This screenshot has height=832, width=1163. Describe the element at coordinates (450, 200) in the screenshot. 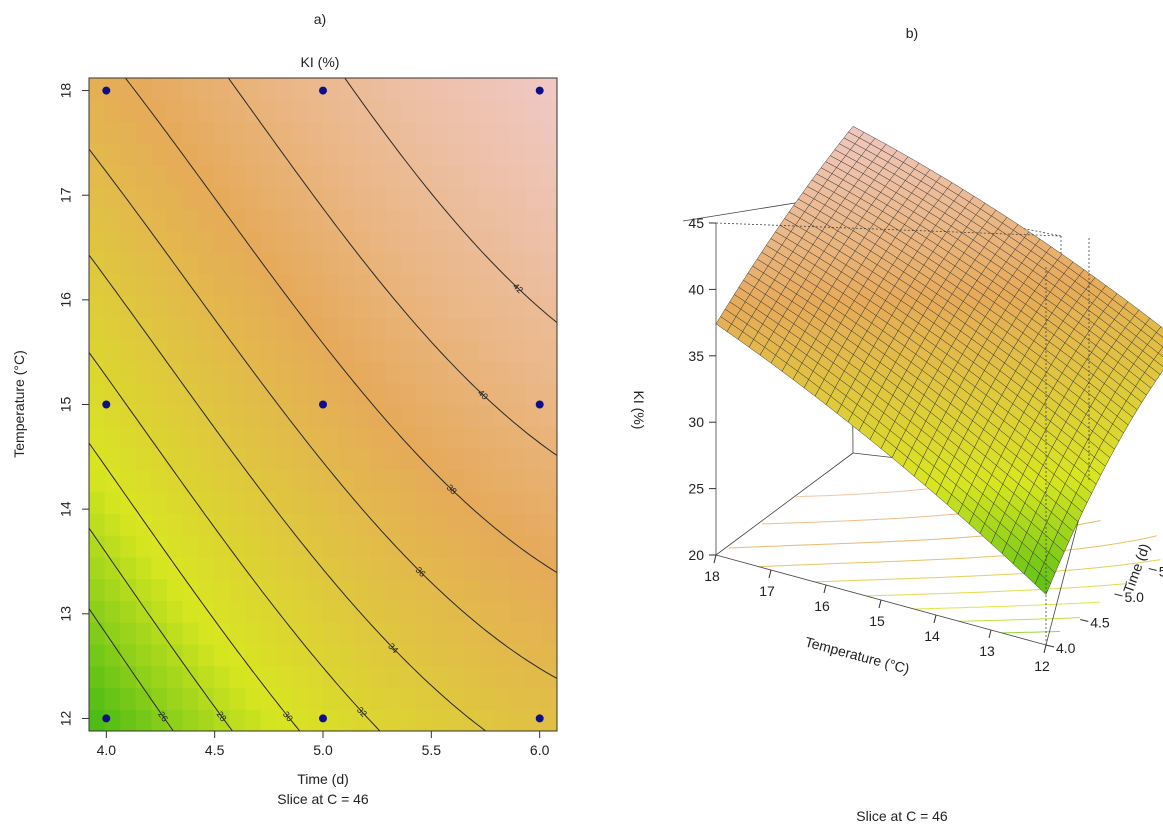

I see `contour-line` at that location.